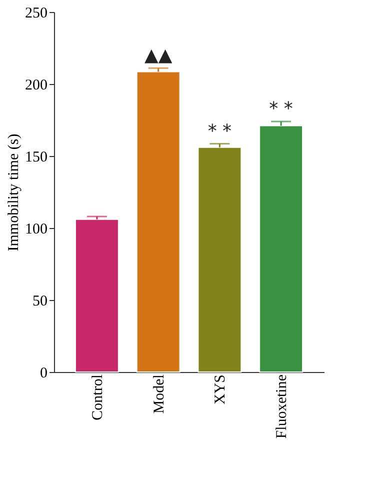  I want to click on y-axis-title: Immobility time (s), so click(14, 193).